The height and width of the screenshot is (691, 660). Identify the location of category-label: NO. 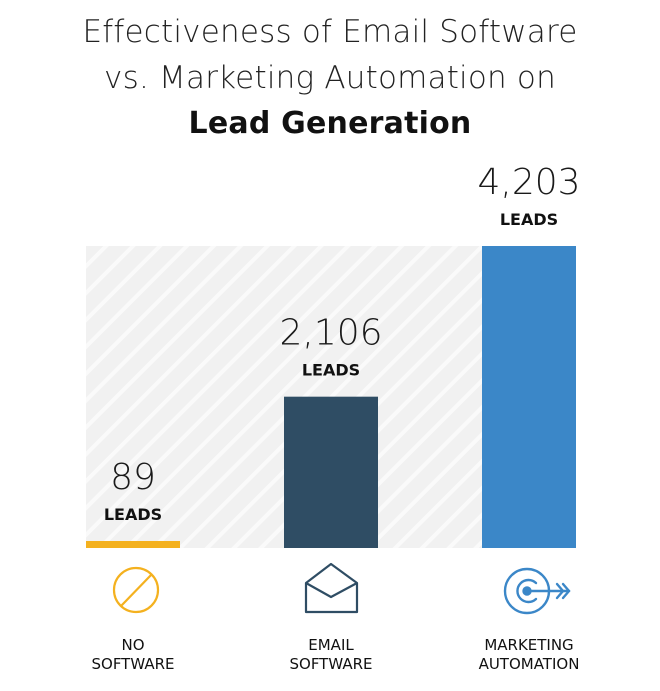
(132, 645).